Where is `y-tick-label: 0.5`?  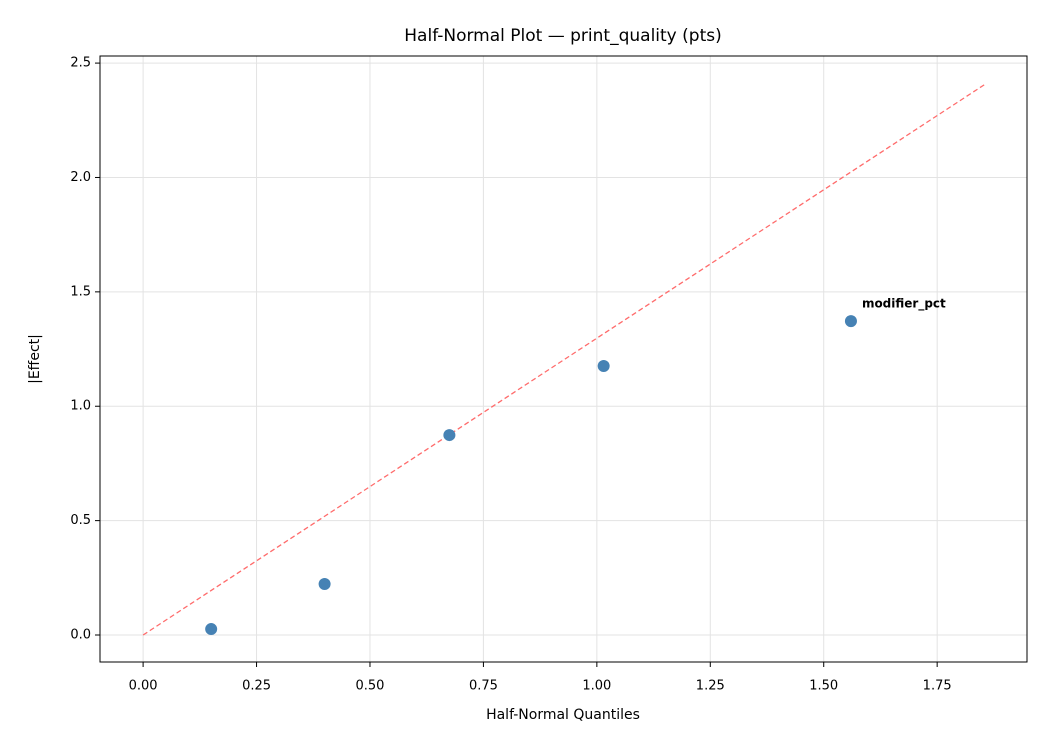
y-tick-label: 0.5 is located at coordinates (80, 520).